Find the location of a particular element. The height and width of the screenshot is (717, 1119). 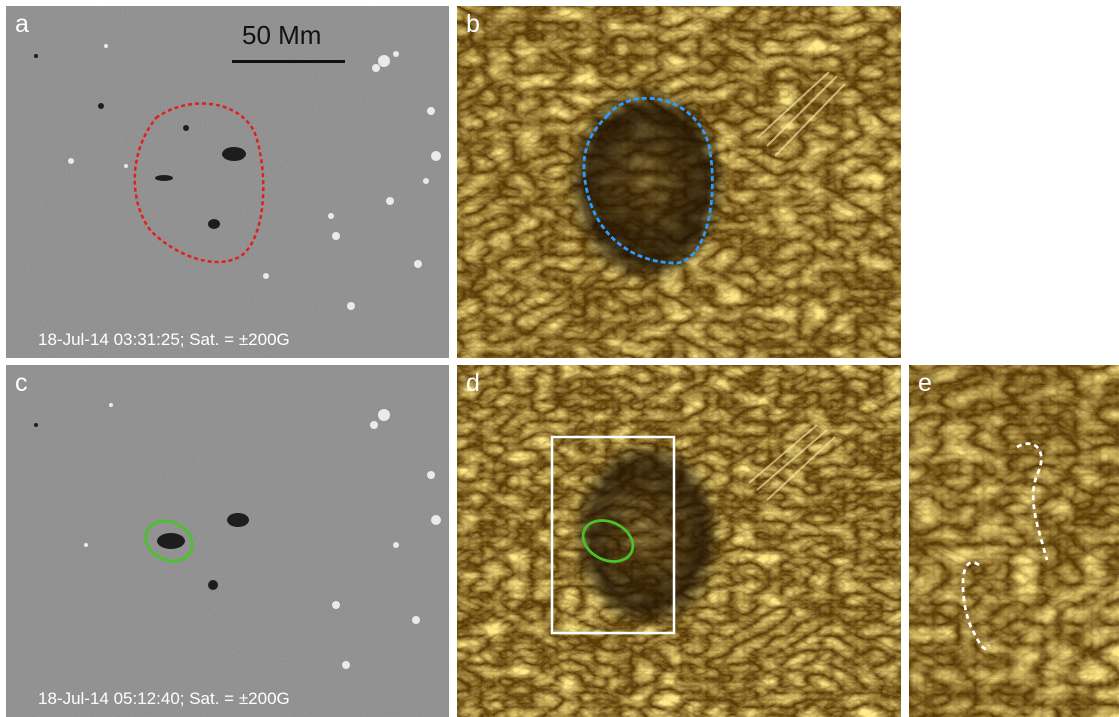

aia-zoom-image-e is located at coordinates (1014, 541).